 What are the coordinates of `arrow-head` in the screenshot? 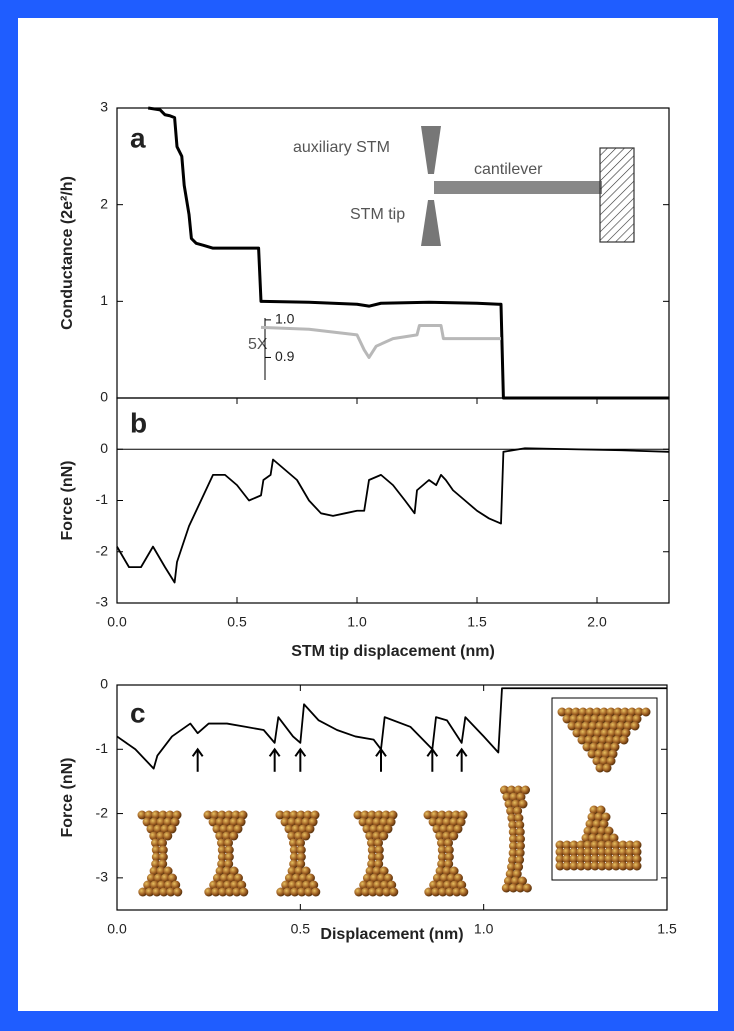 It's located at (461, 752).